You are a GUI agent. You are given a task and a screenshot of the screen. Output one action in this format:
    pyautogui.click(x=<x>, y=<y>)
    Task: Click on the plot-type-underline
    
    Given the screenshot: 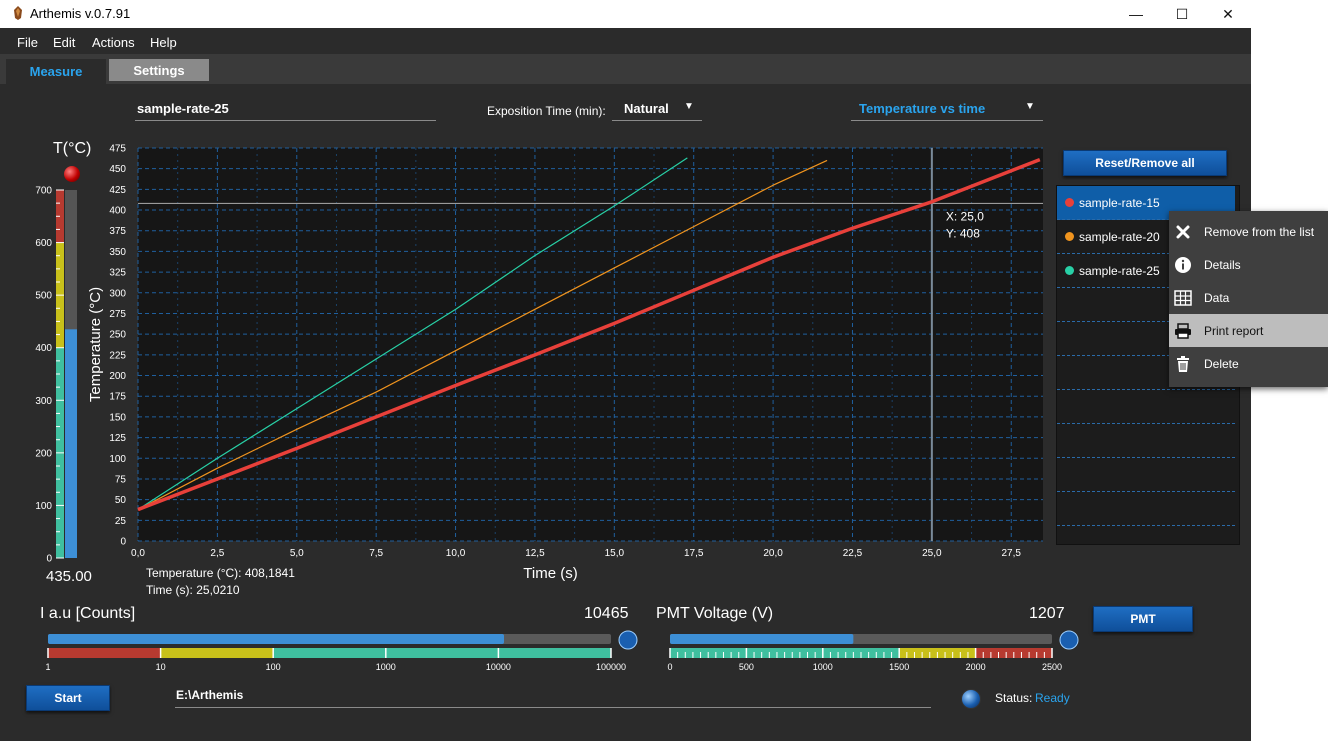 What is the action you would take?
    pyautogui.click(x=947, y=120)
    